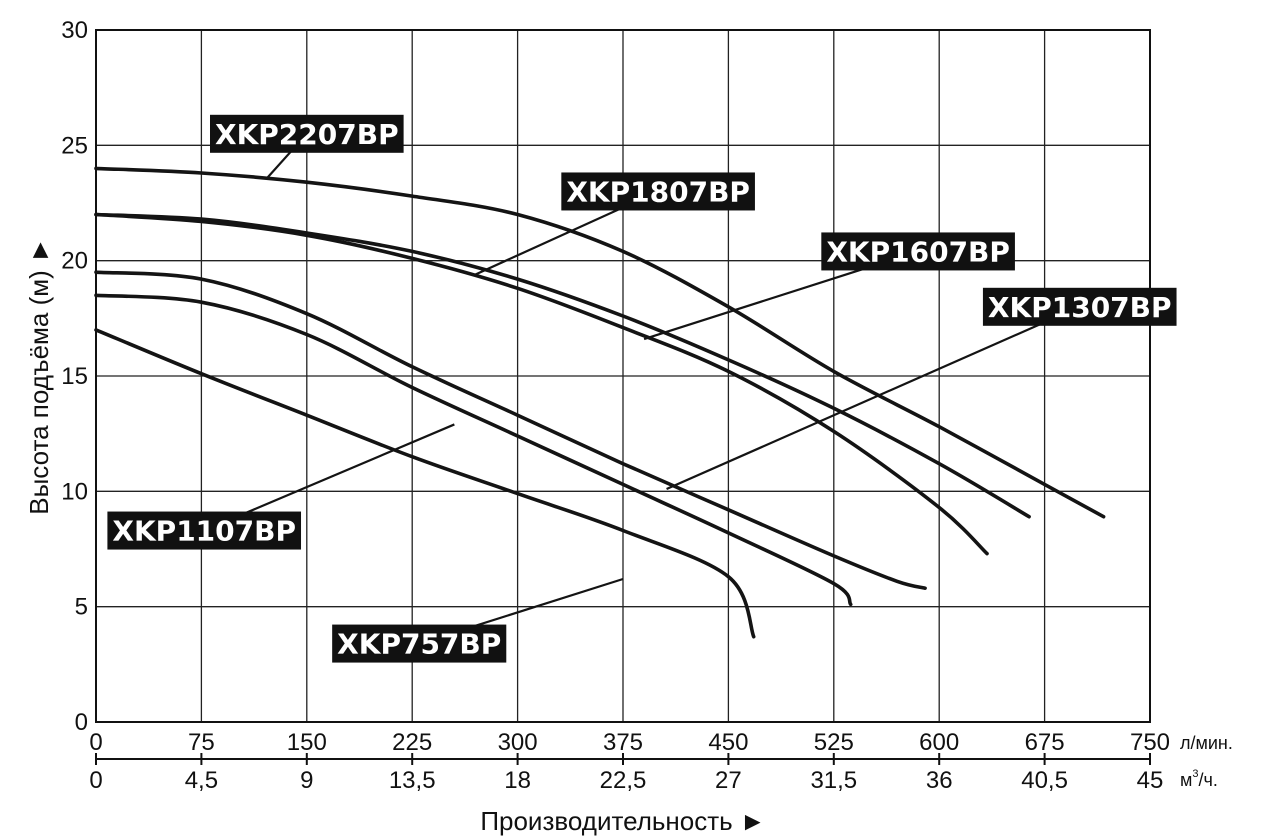 This screenshot has height=839, width=1261. I want to click on x-tick-label-primary: 225, so click(412, 742).